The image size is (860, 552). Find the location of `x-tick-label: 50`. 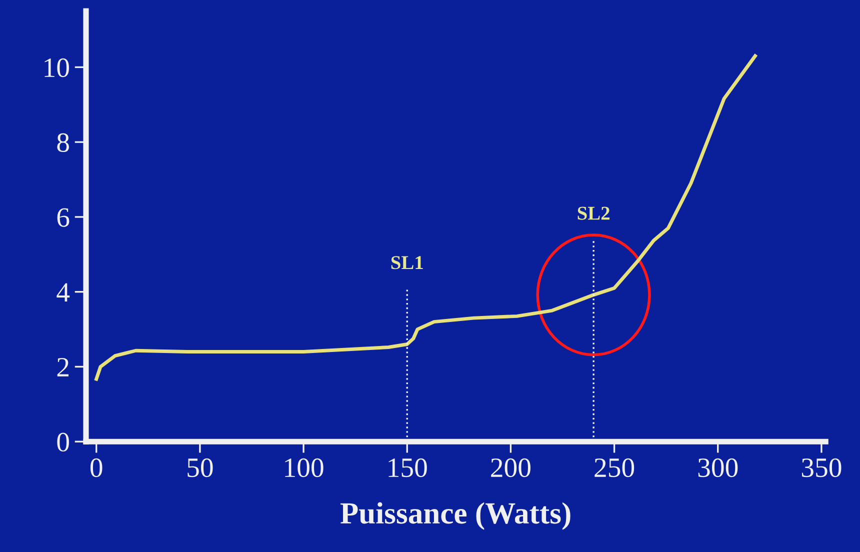

x-tick-label: 50 is located at coordinates (200, 468).